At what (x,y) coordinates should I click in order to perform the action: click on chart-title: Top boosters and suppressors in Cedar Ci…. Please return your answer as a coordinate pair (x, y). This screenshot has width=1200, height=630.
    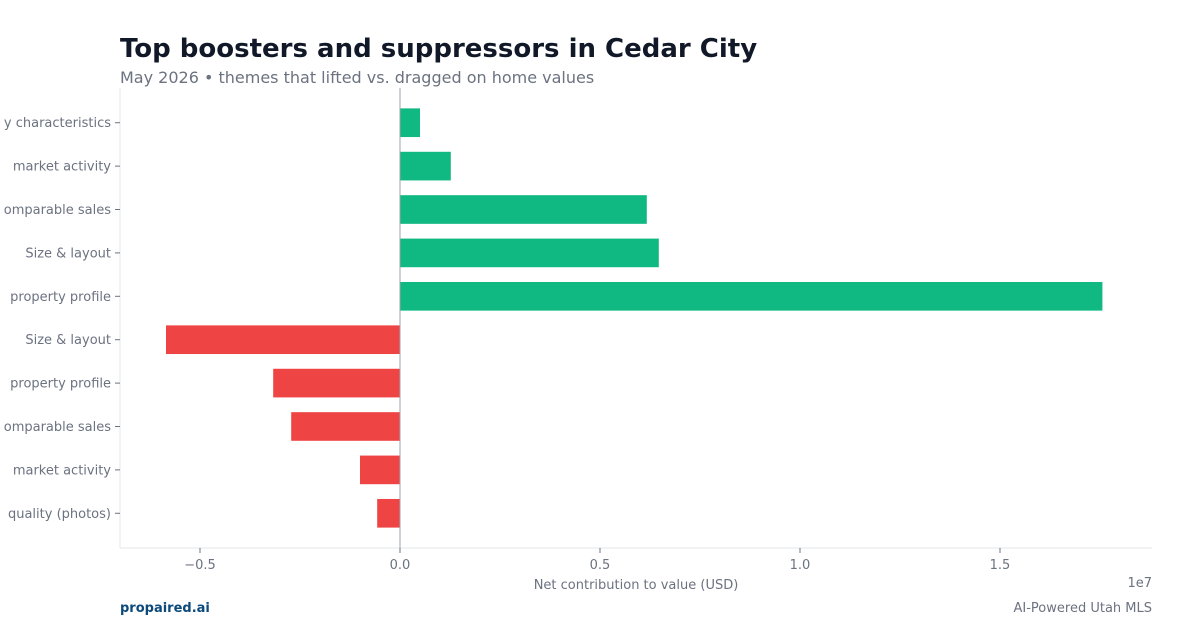
    Looking at the image, I should click on (439, 49).